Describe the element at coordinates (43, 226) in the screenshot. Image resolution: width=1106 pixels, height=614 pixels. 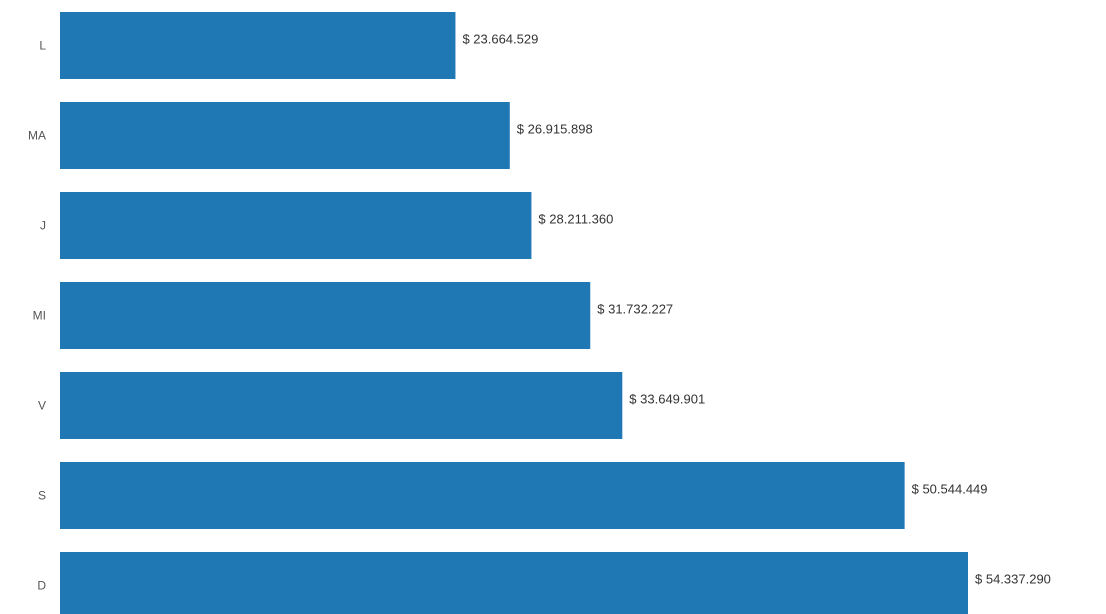
I see `category-label-j: J` at that location.